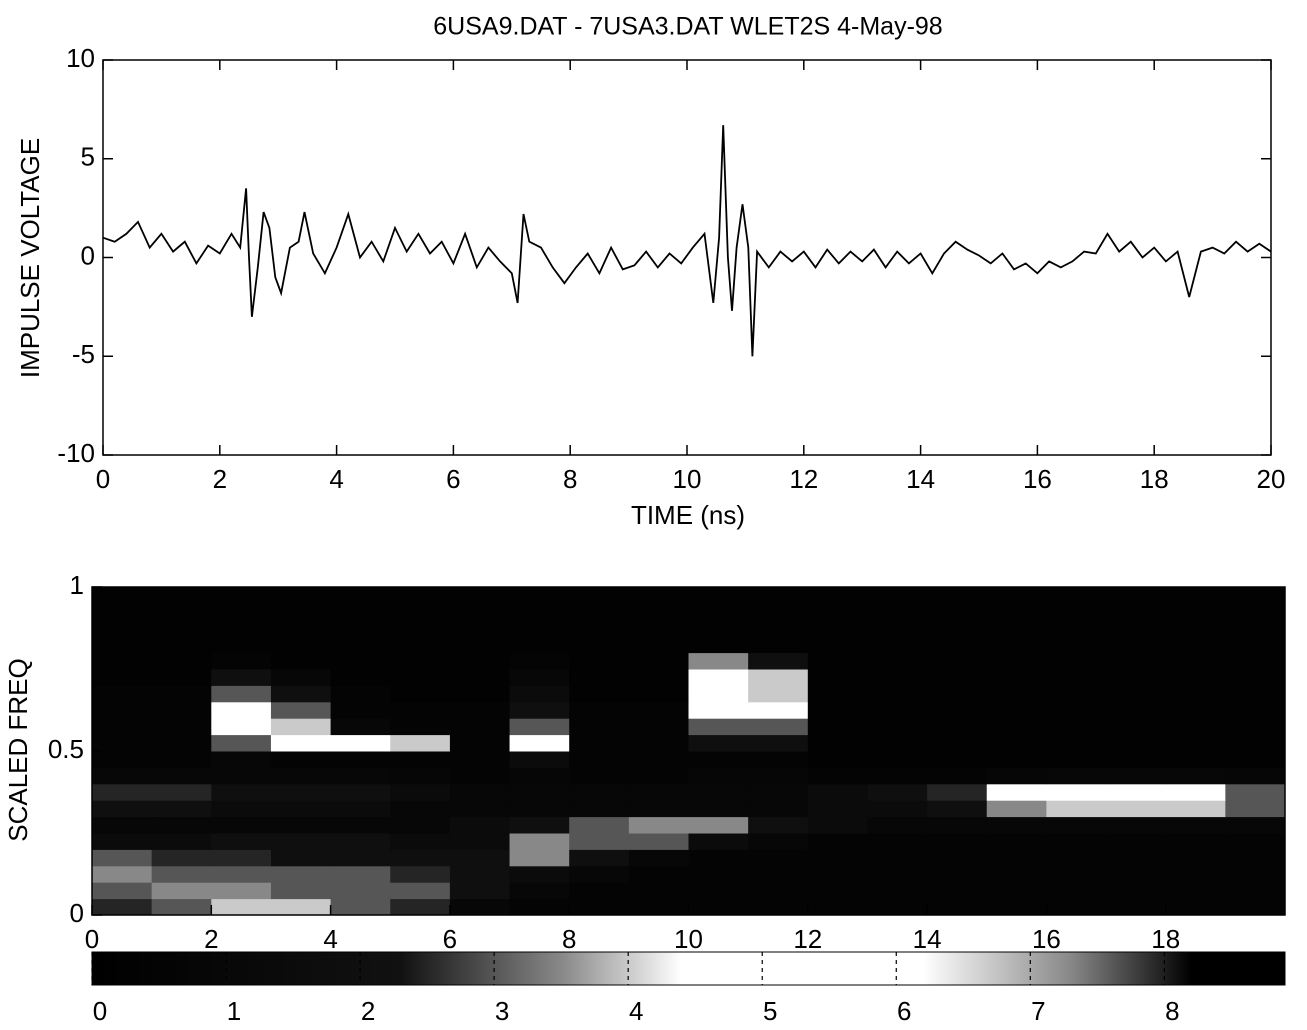  Describe the element at coordinates (368, 1011) in the screenshot. I see `colorbar-tick-label: 2` at that location.